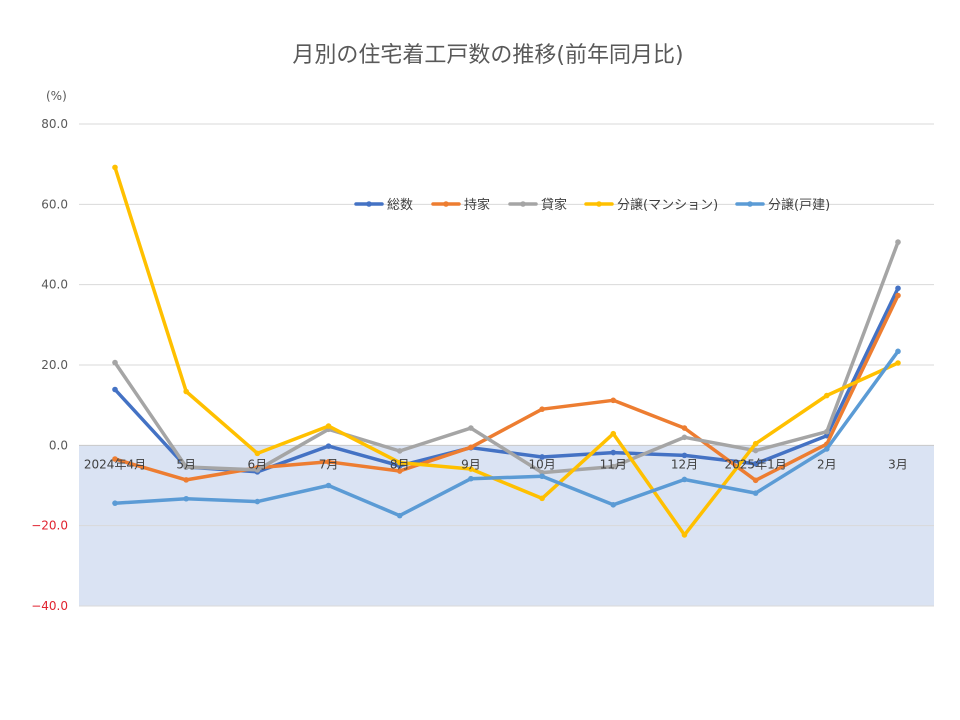 The height and width of the screenshot is (720, 960). I want to click on x-tick-label: 5月, so click(186, 464).